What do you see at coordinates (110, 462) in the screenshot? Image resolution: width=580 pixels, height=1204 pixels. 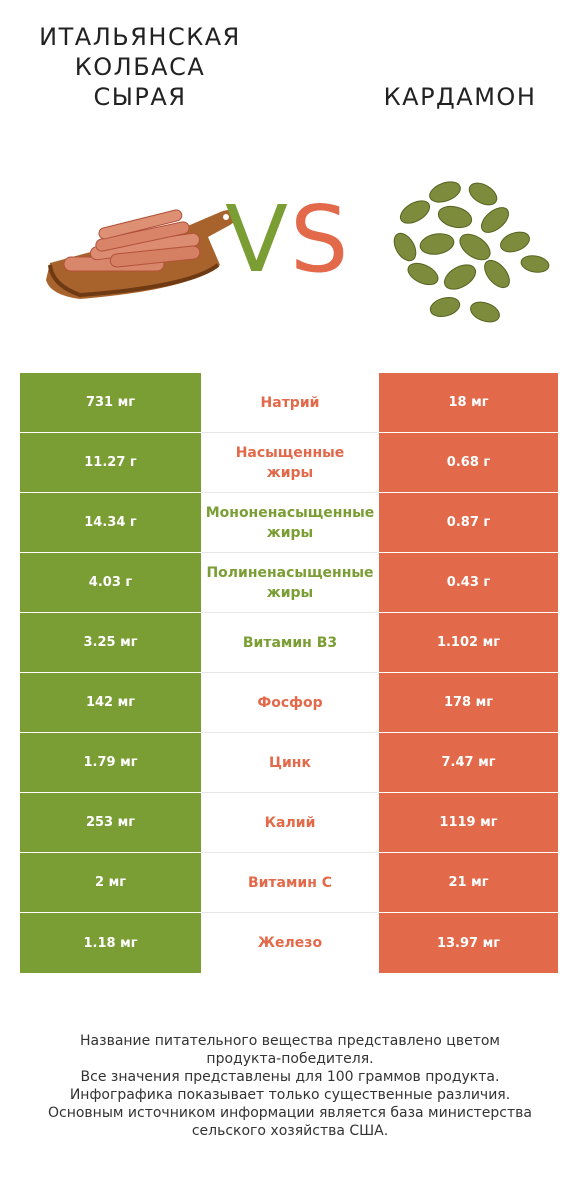 I see `left-value: 11.27 г` at bounding box center [110, 462].